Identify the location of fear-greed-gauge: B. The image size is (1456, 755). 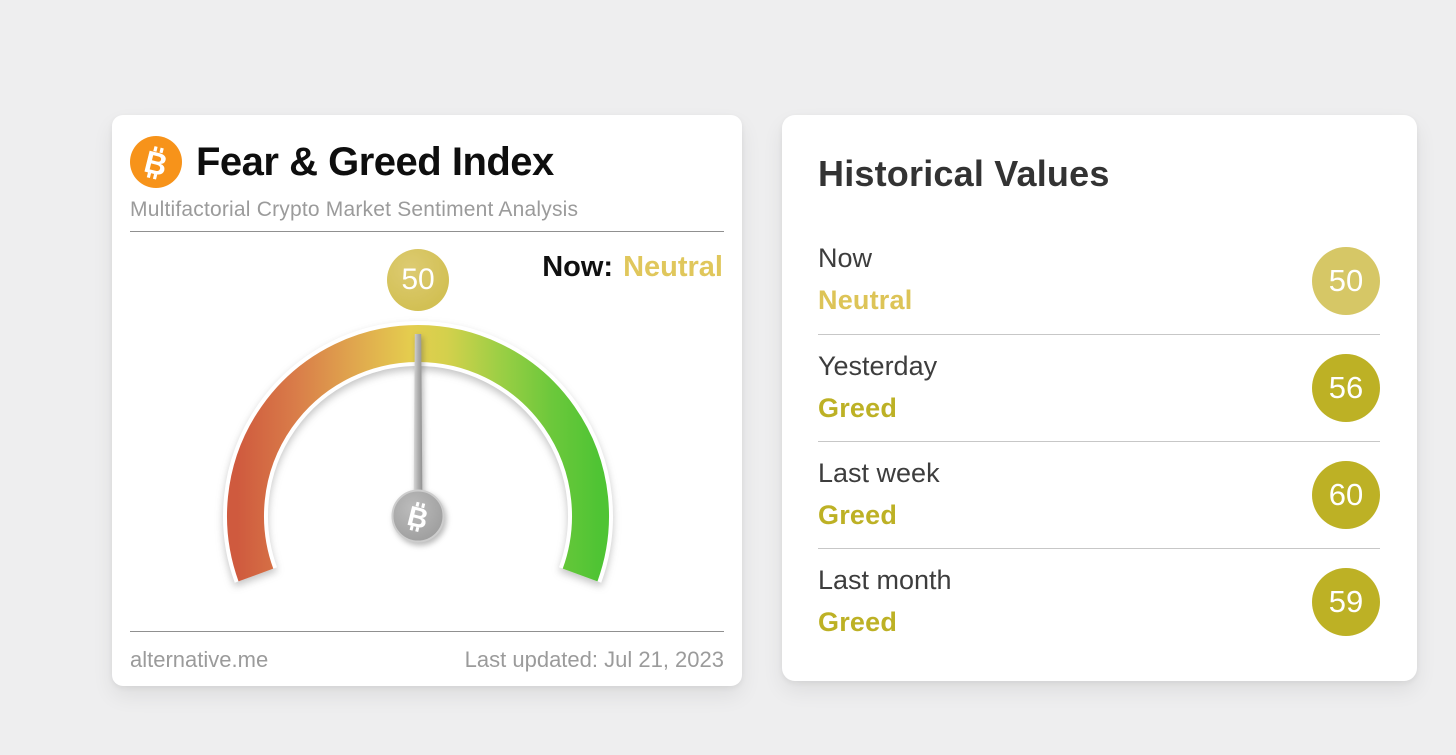
(418, 452).